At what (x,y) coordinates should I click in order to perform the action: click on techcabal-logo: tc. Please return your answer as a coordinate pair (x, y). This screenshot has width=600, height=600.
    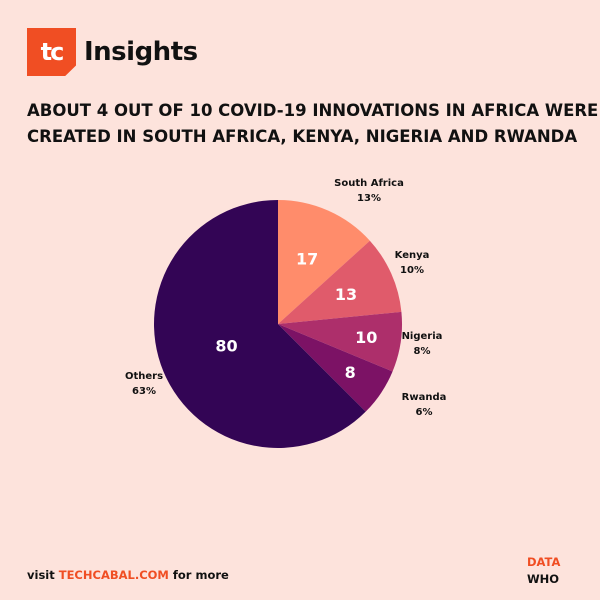
    Looking at the image, I should click on (51, 52).